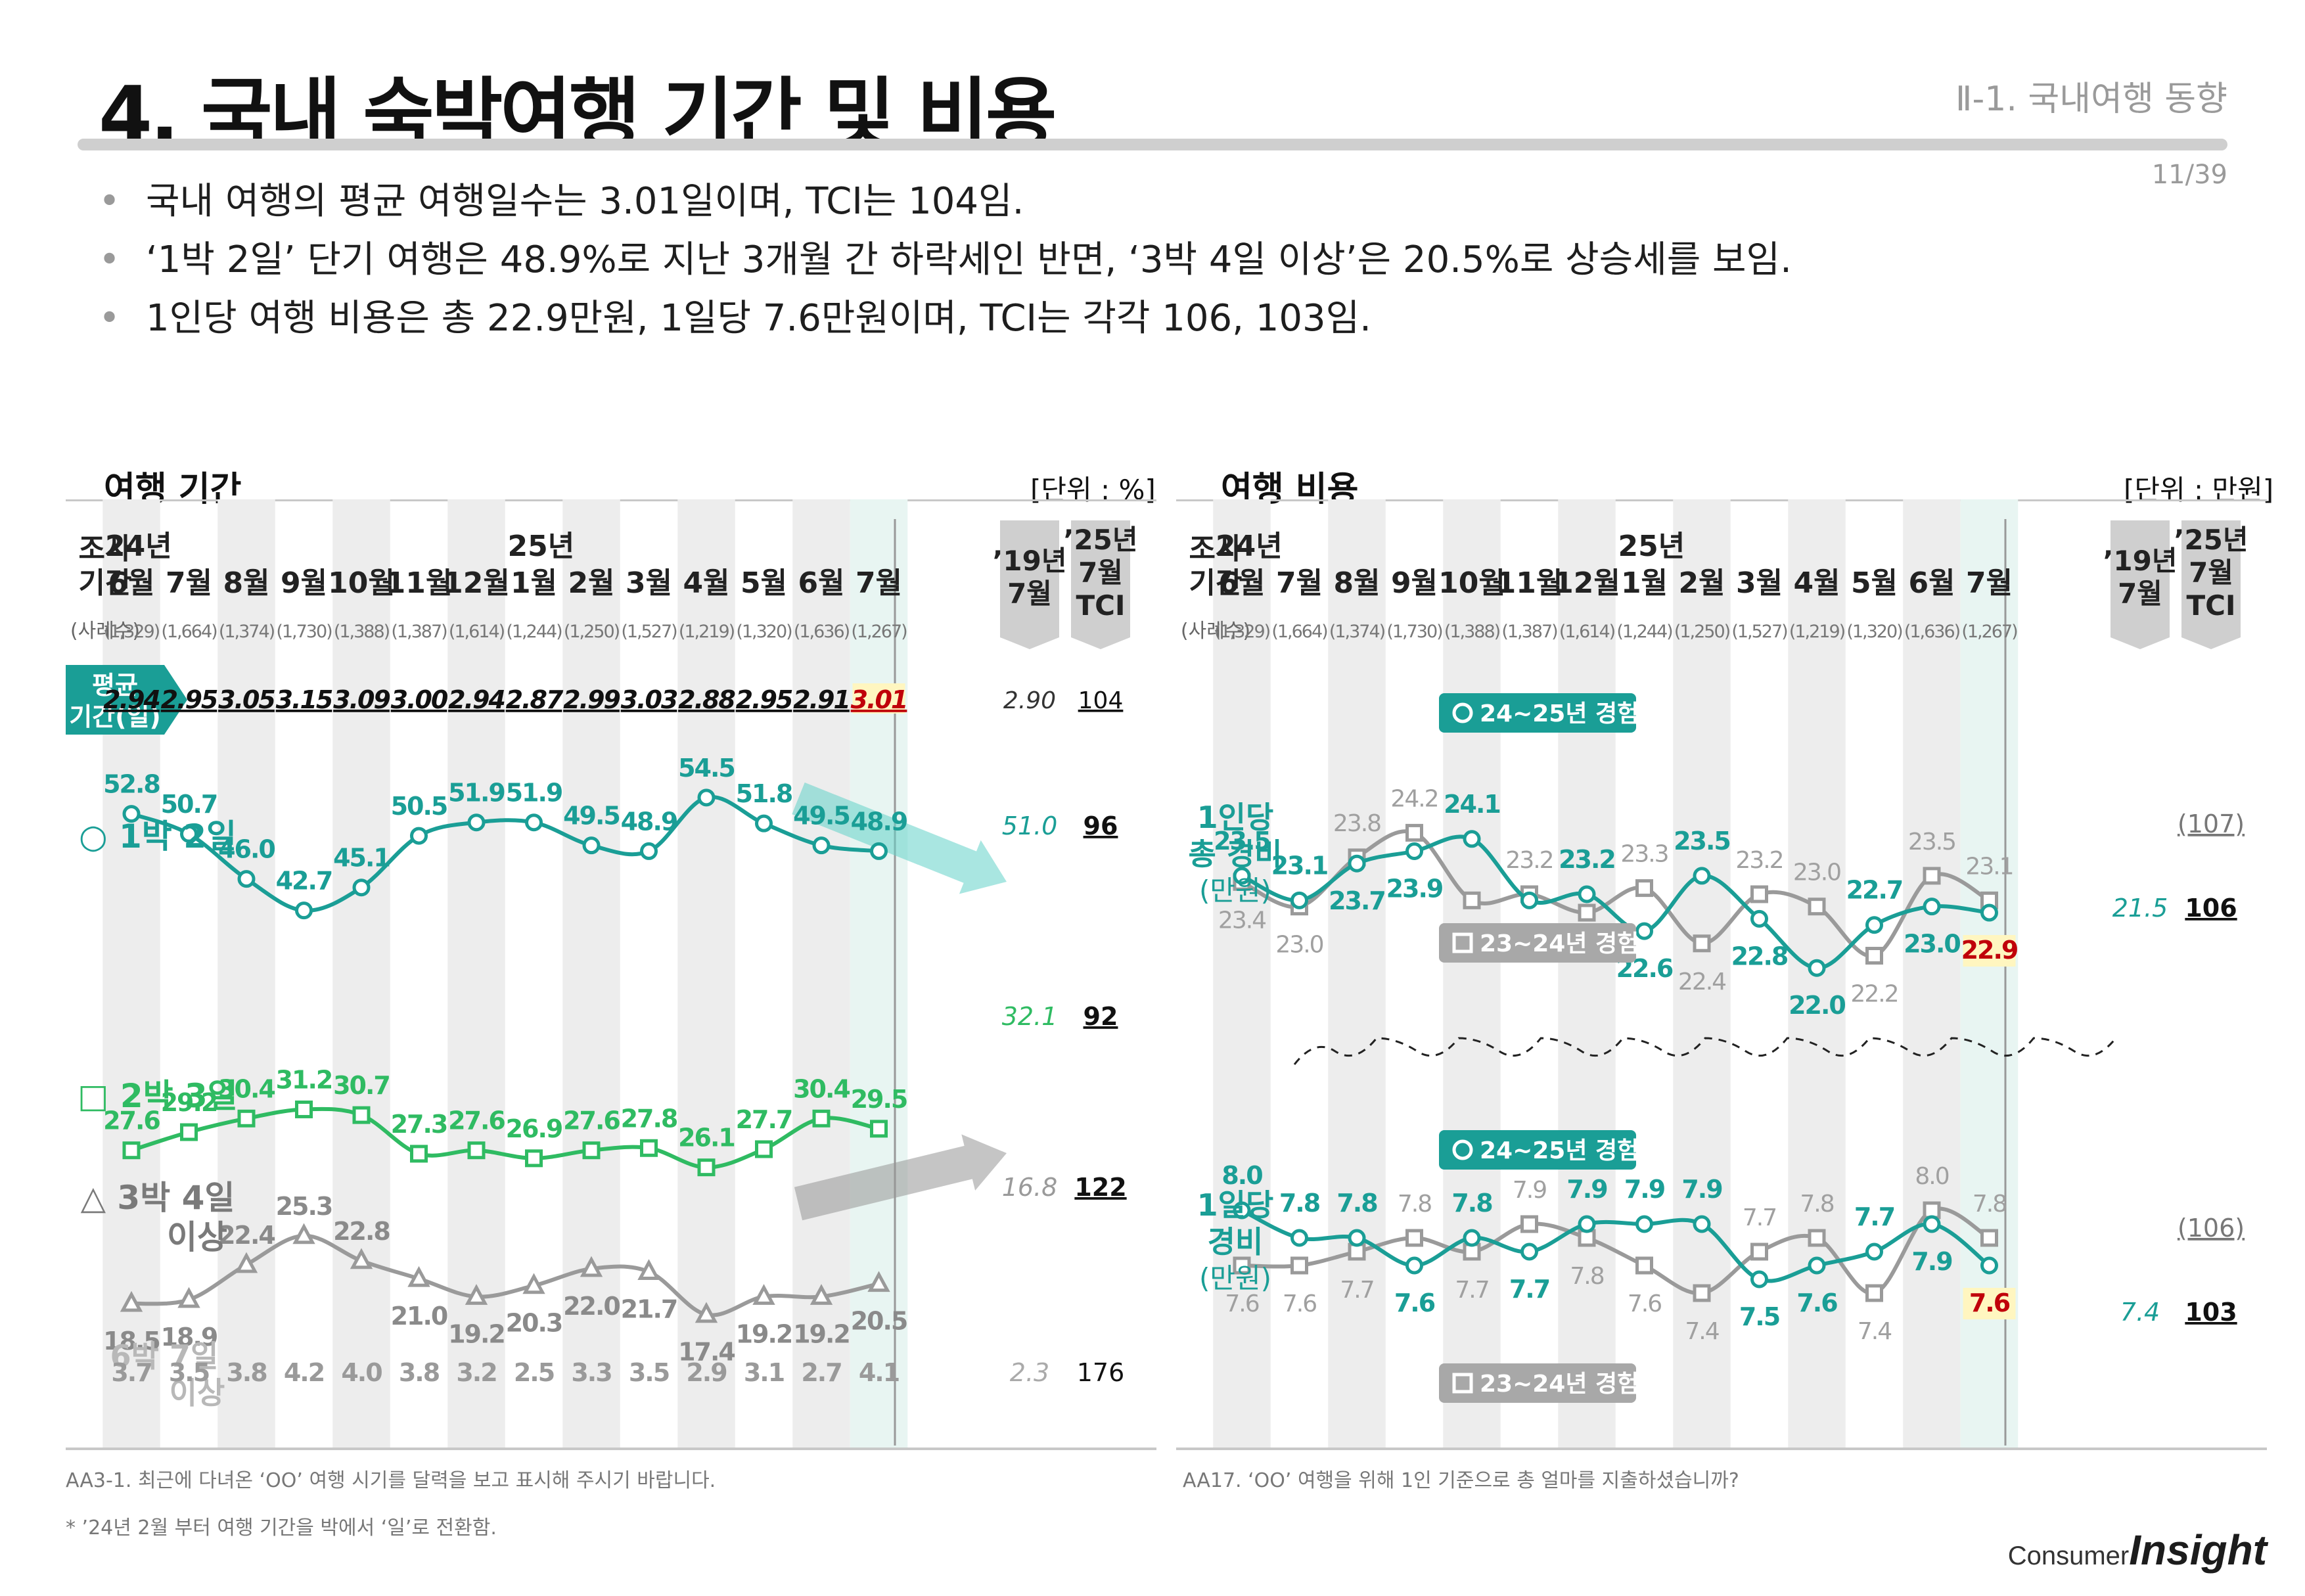  Describe the element at coordinates (1874, 583) in the screenshot. I see `cost-month-label: 5월` at that location.